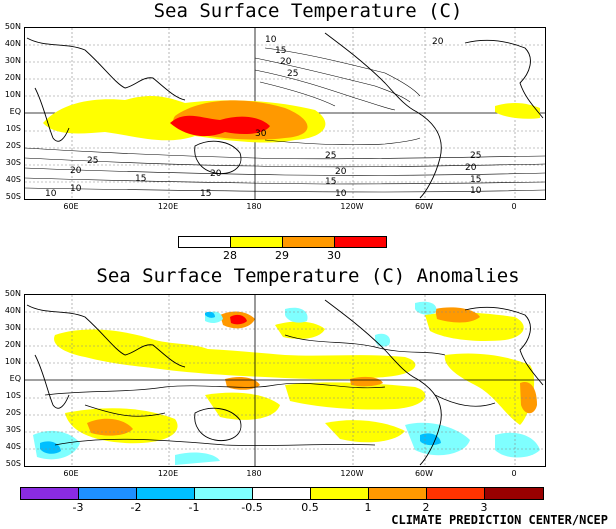 The width and height of the screenshot is (616, 529). Describe the element at coordinates (78, 507) in the screenshot. I see `colorbar-label: -3` at that location.